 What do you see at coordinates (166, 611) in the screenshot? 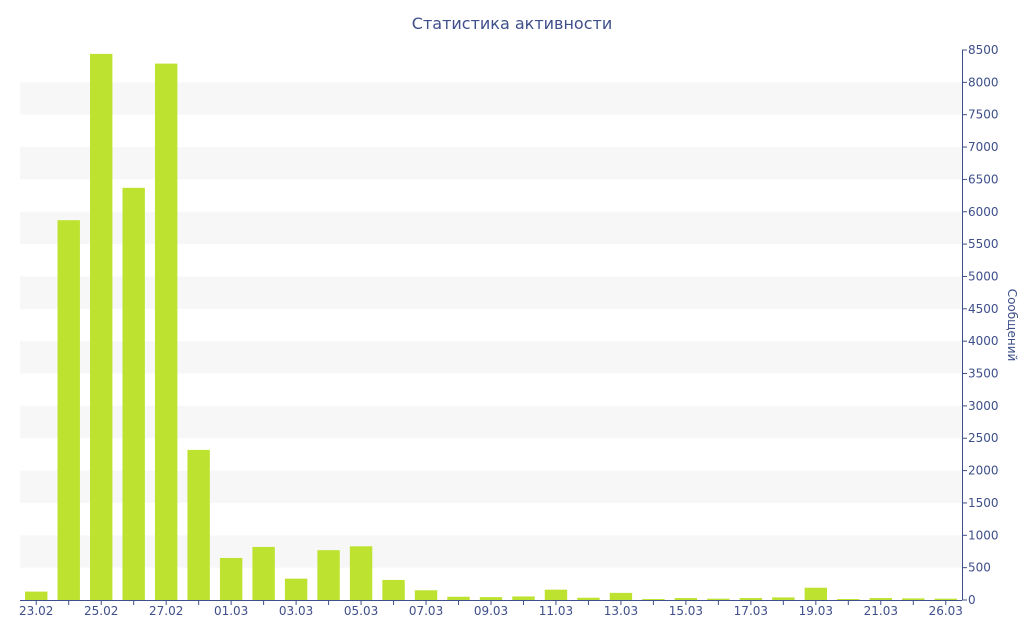
I see `x-tick-label: 27.02` at bounding box center [166, 611].